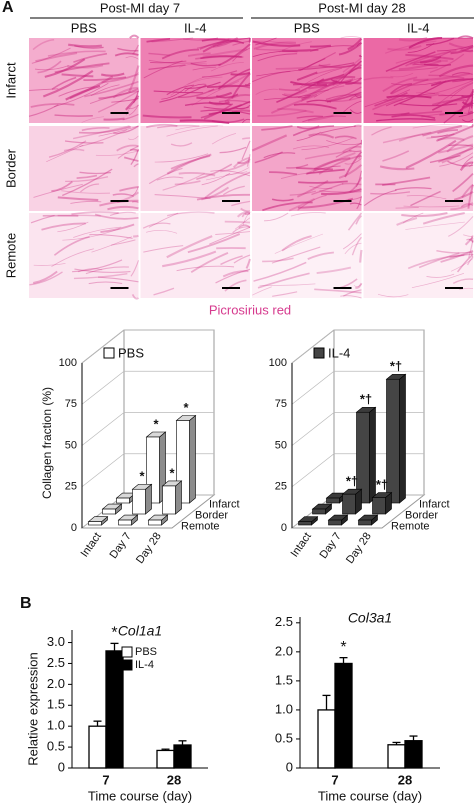  I want to click on x-tick-label: Day 7, so click(331, 546).